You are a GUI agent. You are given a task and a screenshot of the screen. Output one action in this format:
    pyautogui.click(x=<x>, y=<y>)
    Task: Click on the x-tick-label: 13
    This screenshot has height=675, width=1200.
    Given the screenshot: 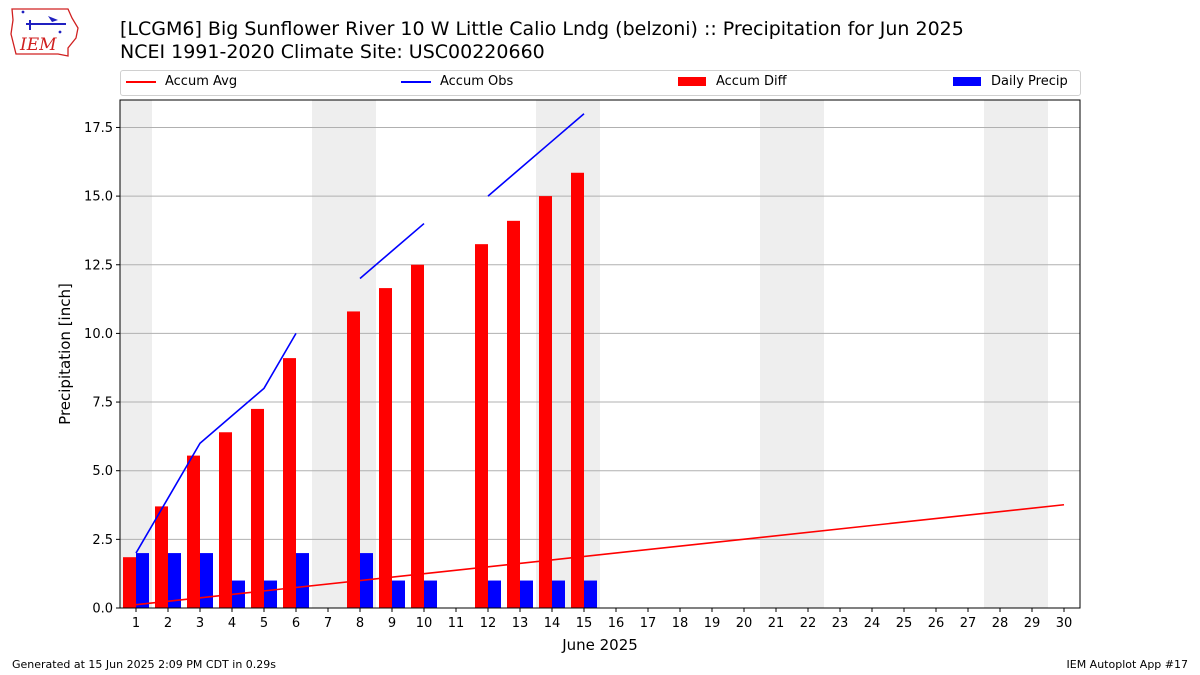 What is the action you would take?
    pyautogui.click(x=520, y=623)
    